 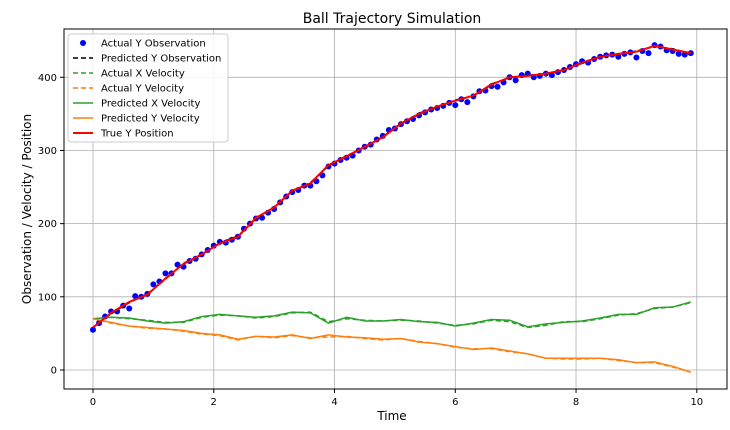 What do you see at coordinates (576, 402) in the screenshot?
I see `x-tick-label: 8` at bounding box center [576, 402].